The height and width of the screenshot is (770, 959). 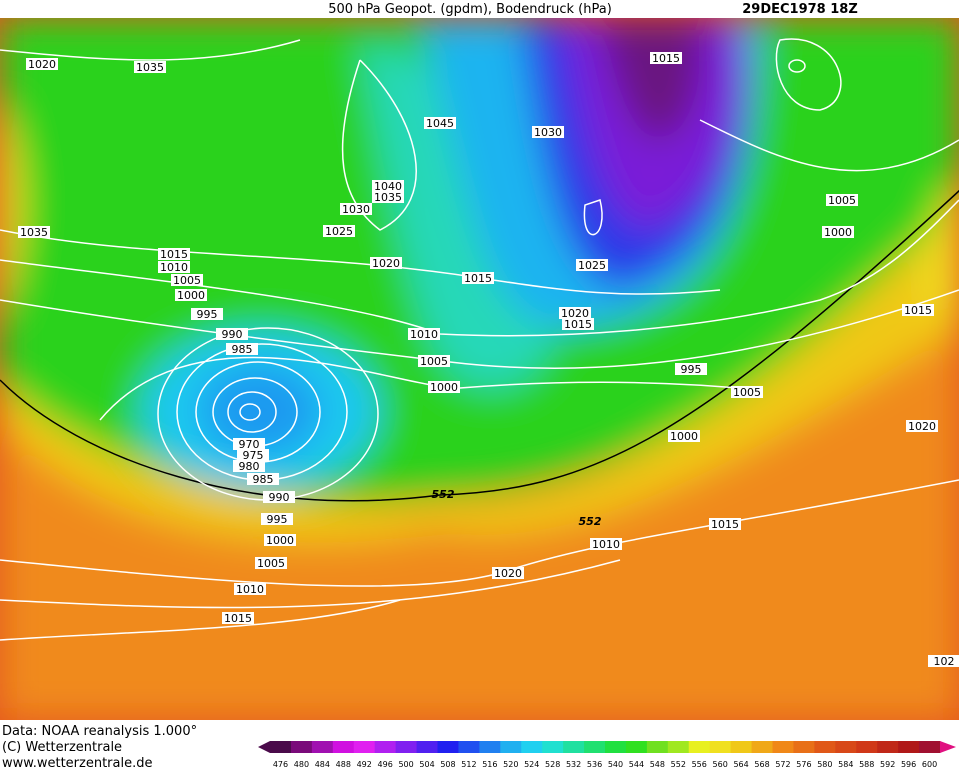 I want to click on colorbar-label: 568, so click(x=761, y=764).